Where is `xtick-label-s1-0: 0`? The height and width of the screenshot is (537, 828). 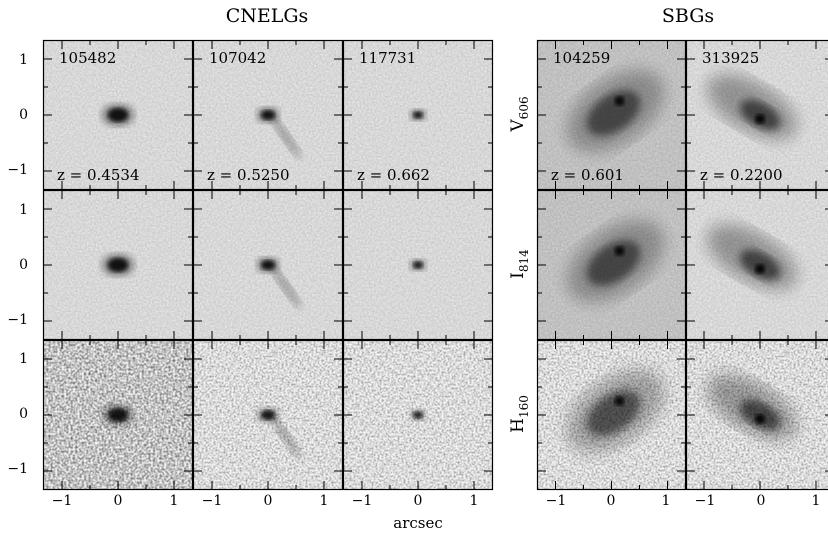
xtick-label-s1-0: 0 is located at coordinates (761, 501).